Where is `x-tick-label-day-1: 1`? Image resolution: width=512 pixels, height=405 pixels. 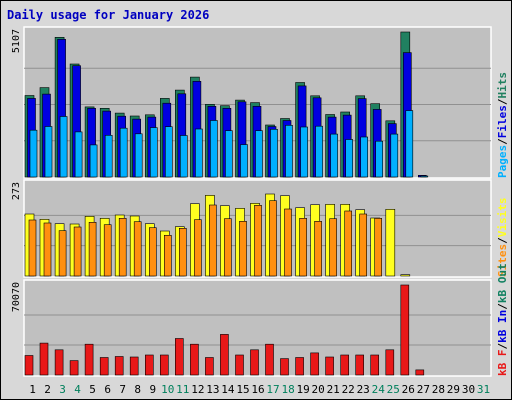 x-tick-label-day-1: 1 is located at coordinates (32, 389).